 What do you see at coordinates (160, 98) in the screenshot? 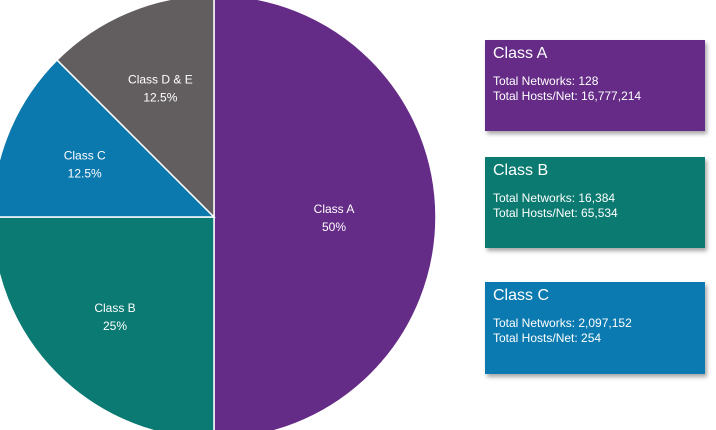
I see `slice-percent-class-d-e: 12.5%` at bounding box center [160, 98].